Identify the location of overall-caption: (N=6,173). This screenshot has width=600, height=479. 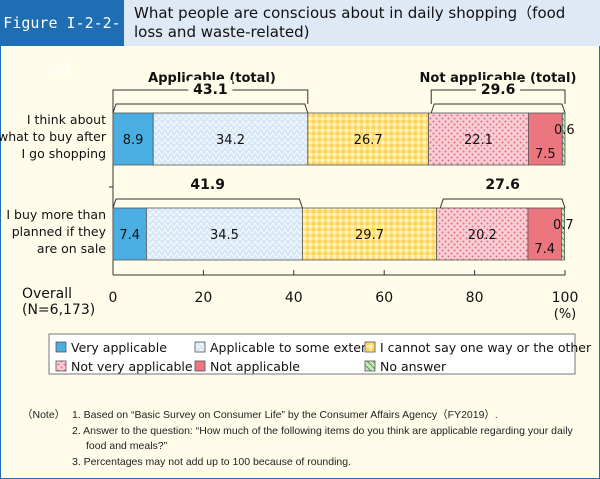
(58, 310).